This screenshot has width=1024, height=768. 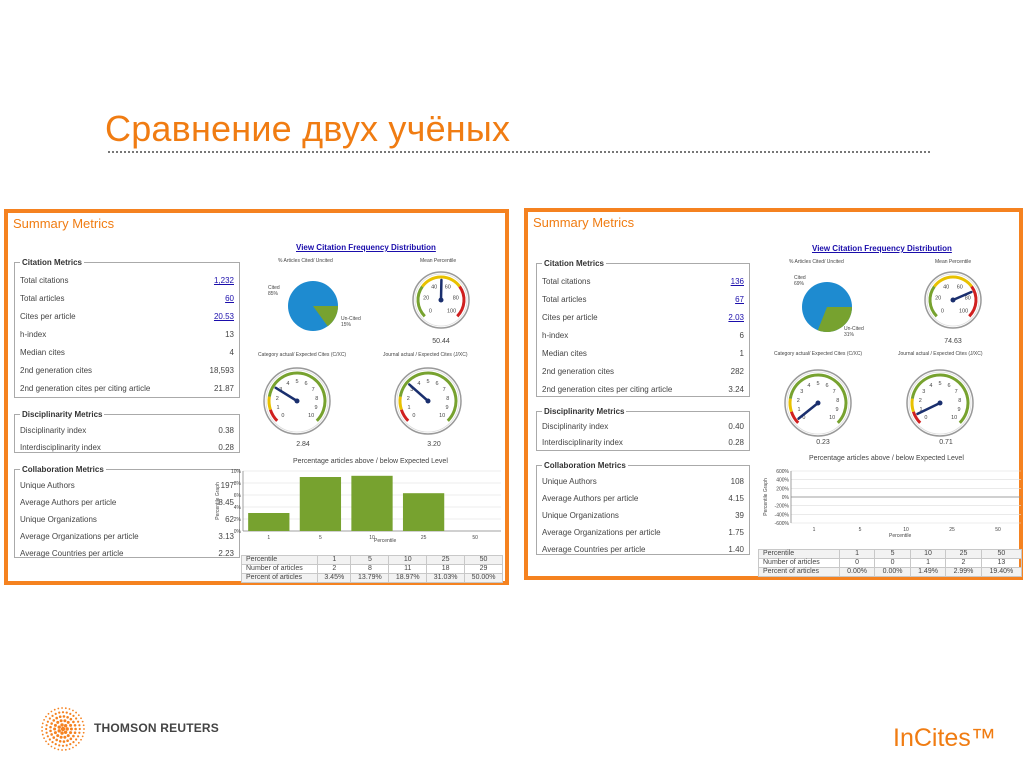 What do you see at coordinates (385, 541) in the screenshot?
I see `bar-chart-xlabel: Percentile` at bounding box center [385, 541].